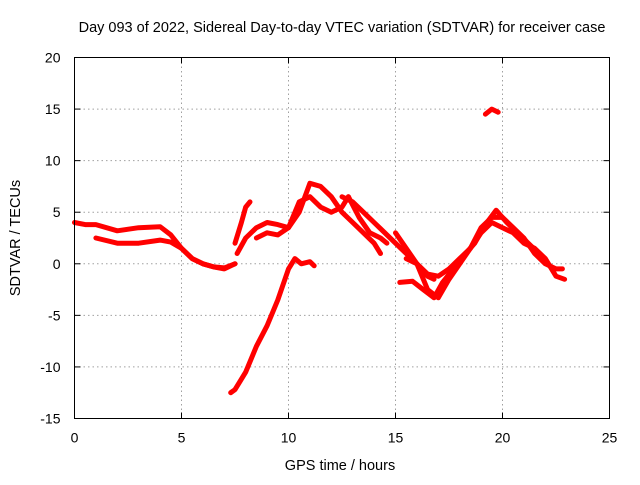 The height and width of the screenshot is (485, 640). I want to click on x-tick-label: 5, so click(182, 438).